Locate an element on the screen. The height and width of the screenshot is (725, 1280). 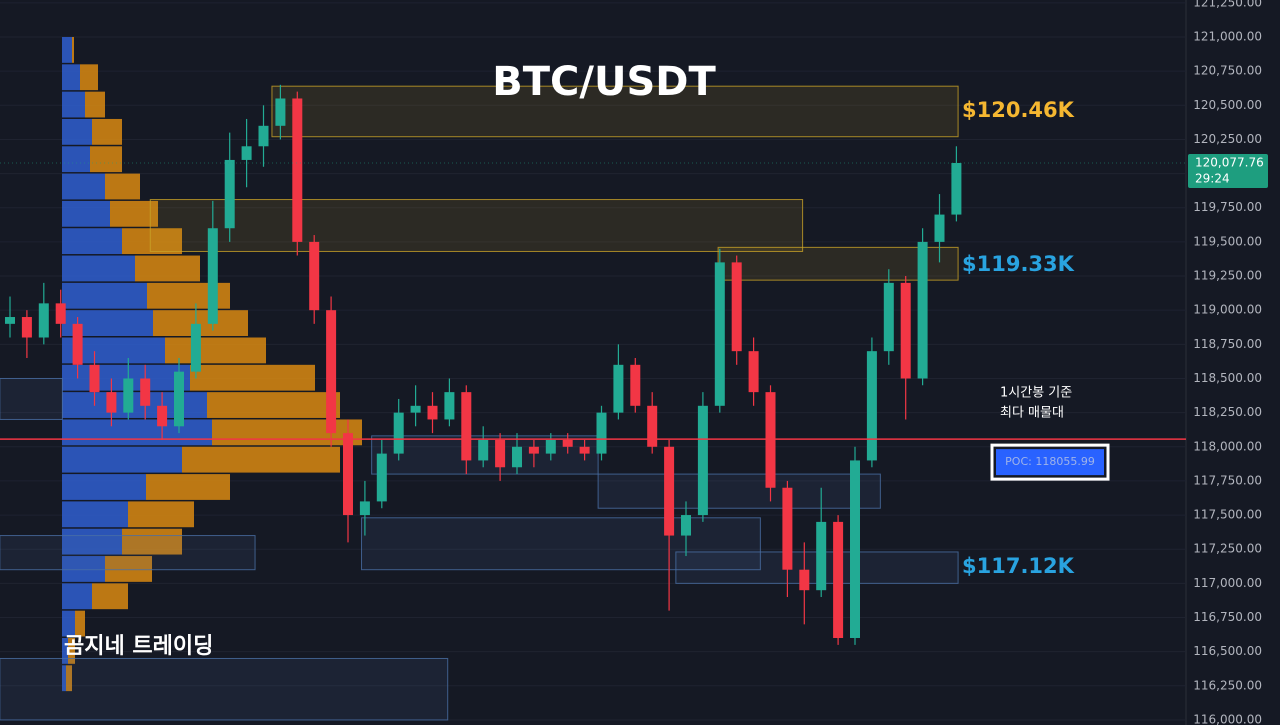
y-tick-label: 119,000.00 is located at coordinates (1227, 310).